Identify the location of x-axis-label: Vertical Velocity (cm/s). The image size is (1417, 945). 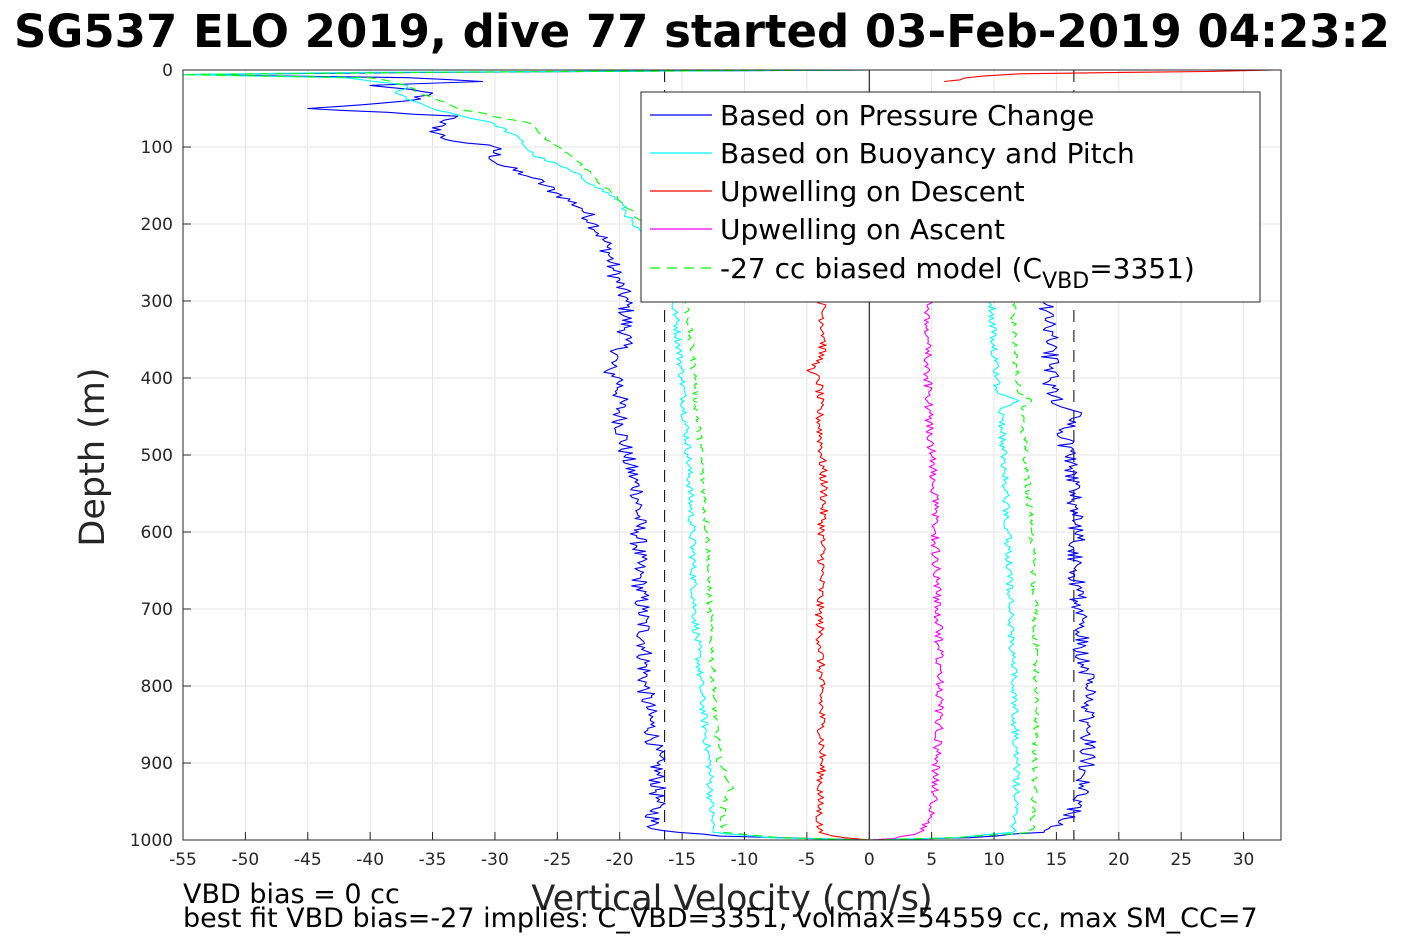
(731, 899).